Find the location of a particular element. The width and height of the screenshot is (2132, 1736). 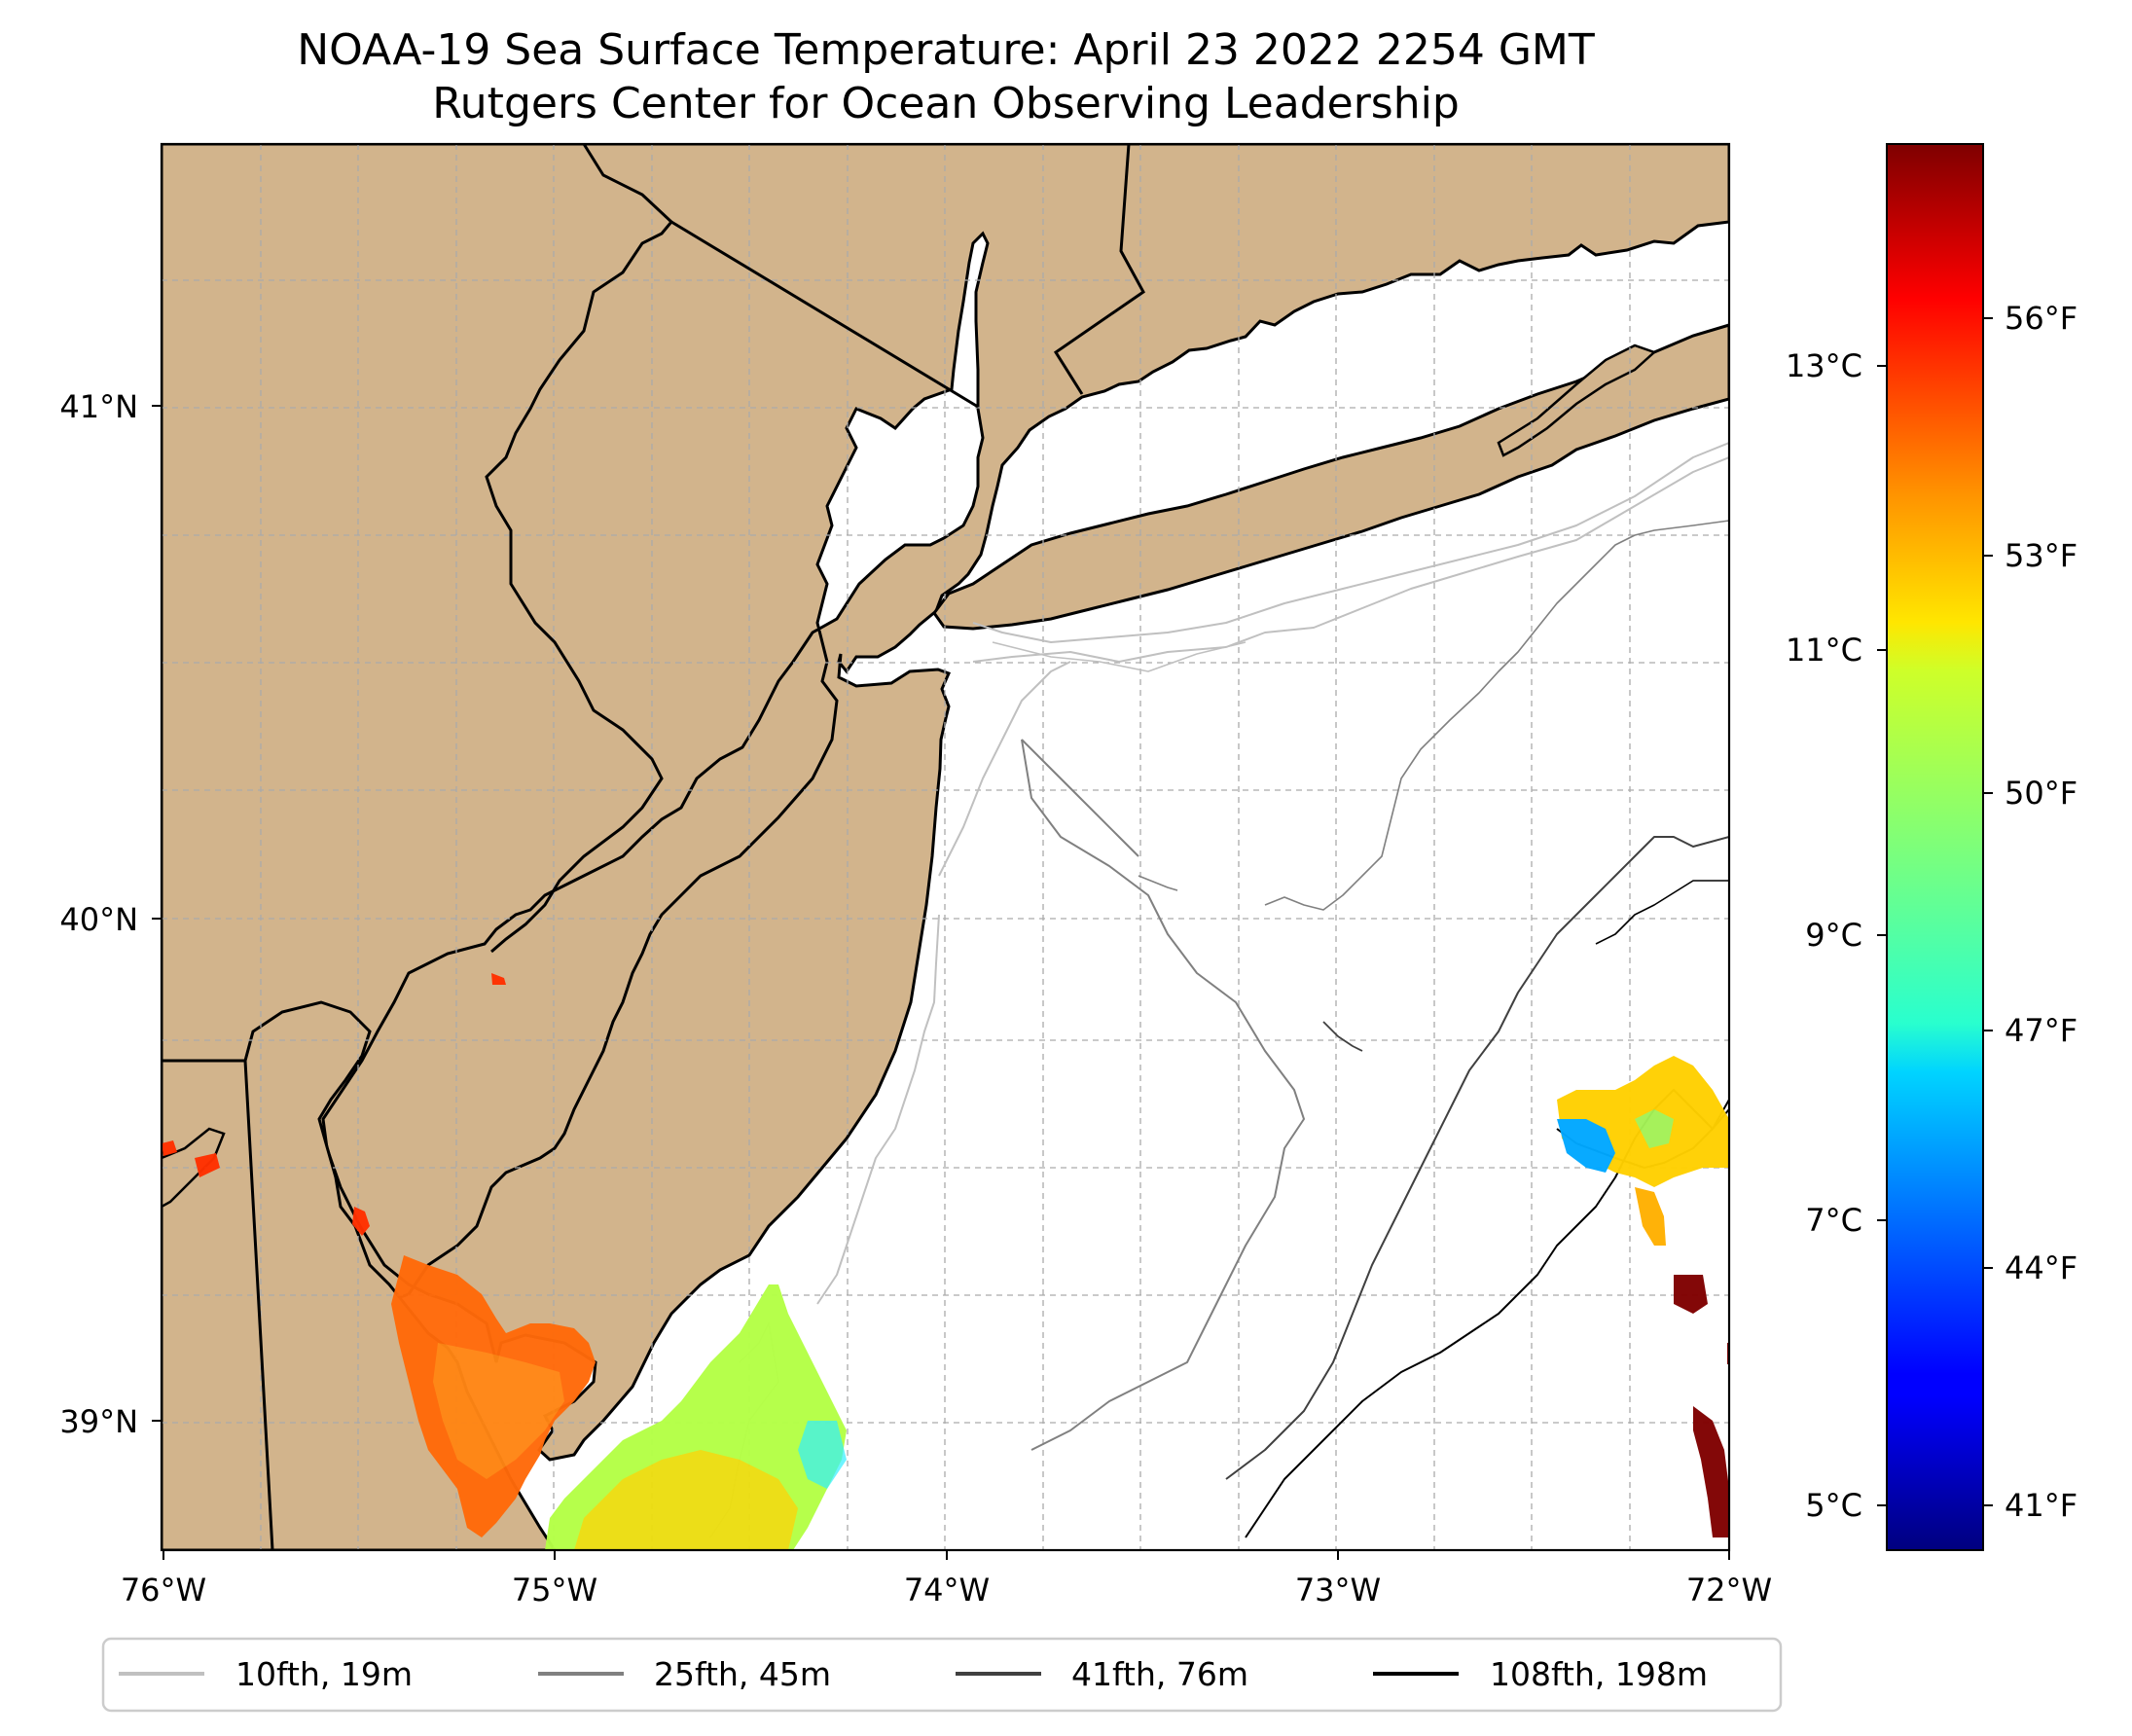

colorbar-fahrenheit-label: 44°F is located at coordinates (2041, 1267).